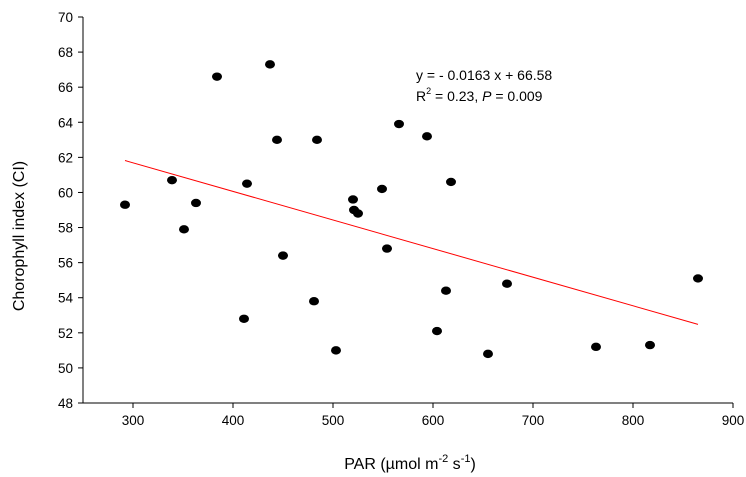 The height and width of the screenshot is (477, 746). What do you see at coordinates (733, 420) in the screenshot?
I see `x-tick-label: 900` at bounding box center [733, 420].